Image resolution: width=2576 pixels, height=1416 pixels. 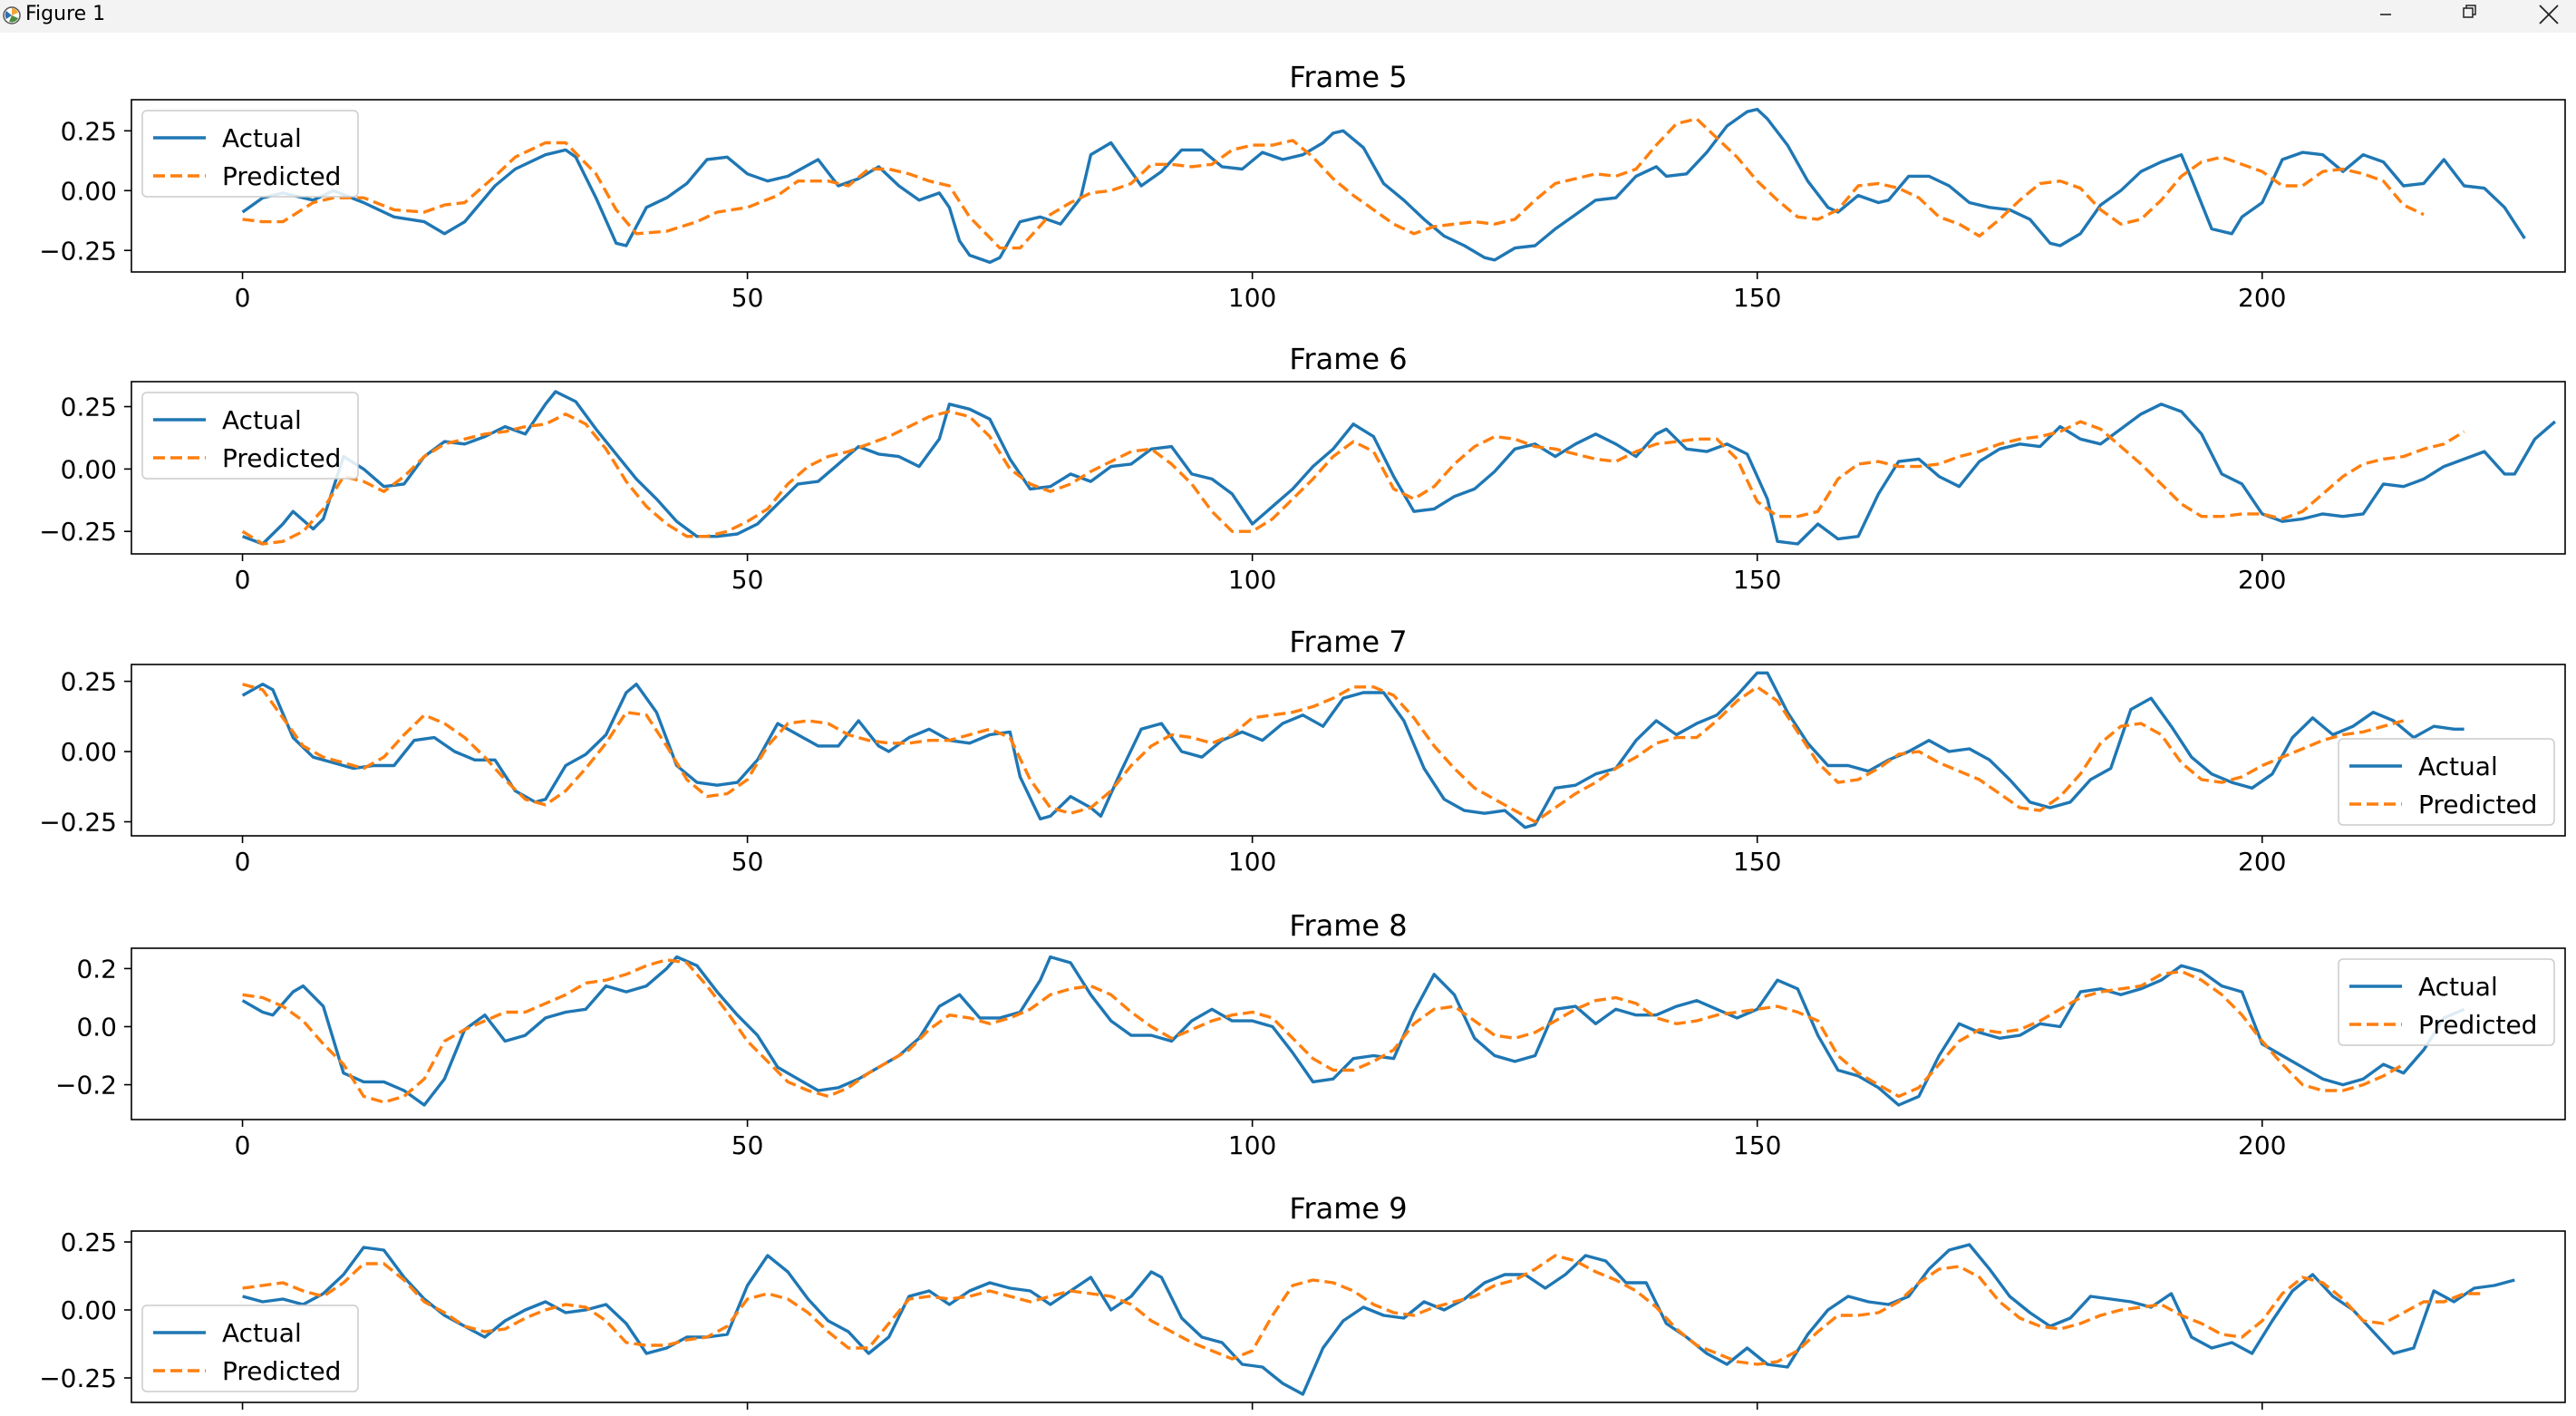 I want to click on subplot-title: Frame 6, so click(x=1348, y=359).